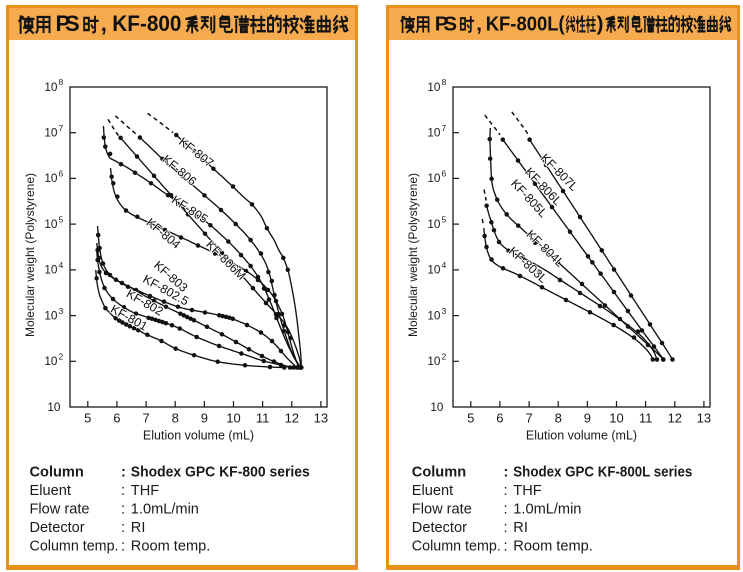  What do you see at coordinates (164, 233) in the screenshot?
I see `svg-text: KF-804` at bounding box center [164, 233].